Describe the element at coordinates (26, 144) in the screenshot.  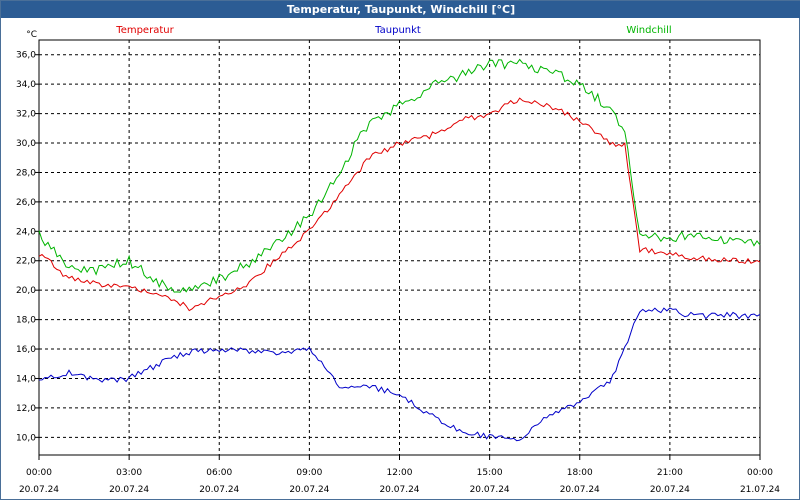
I see `y-tick-label: 30,0` at that location.